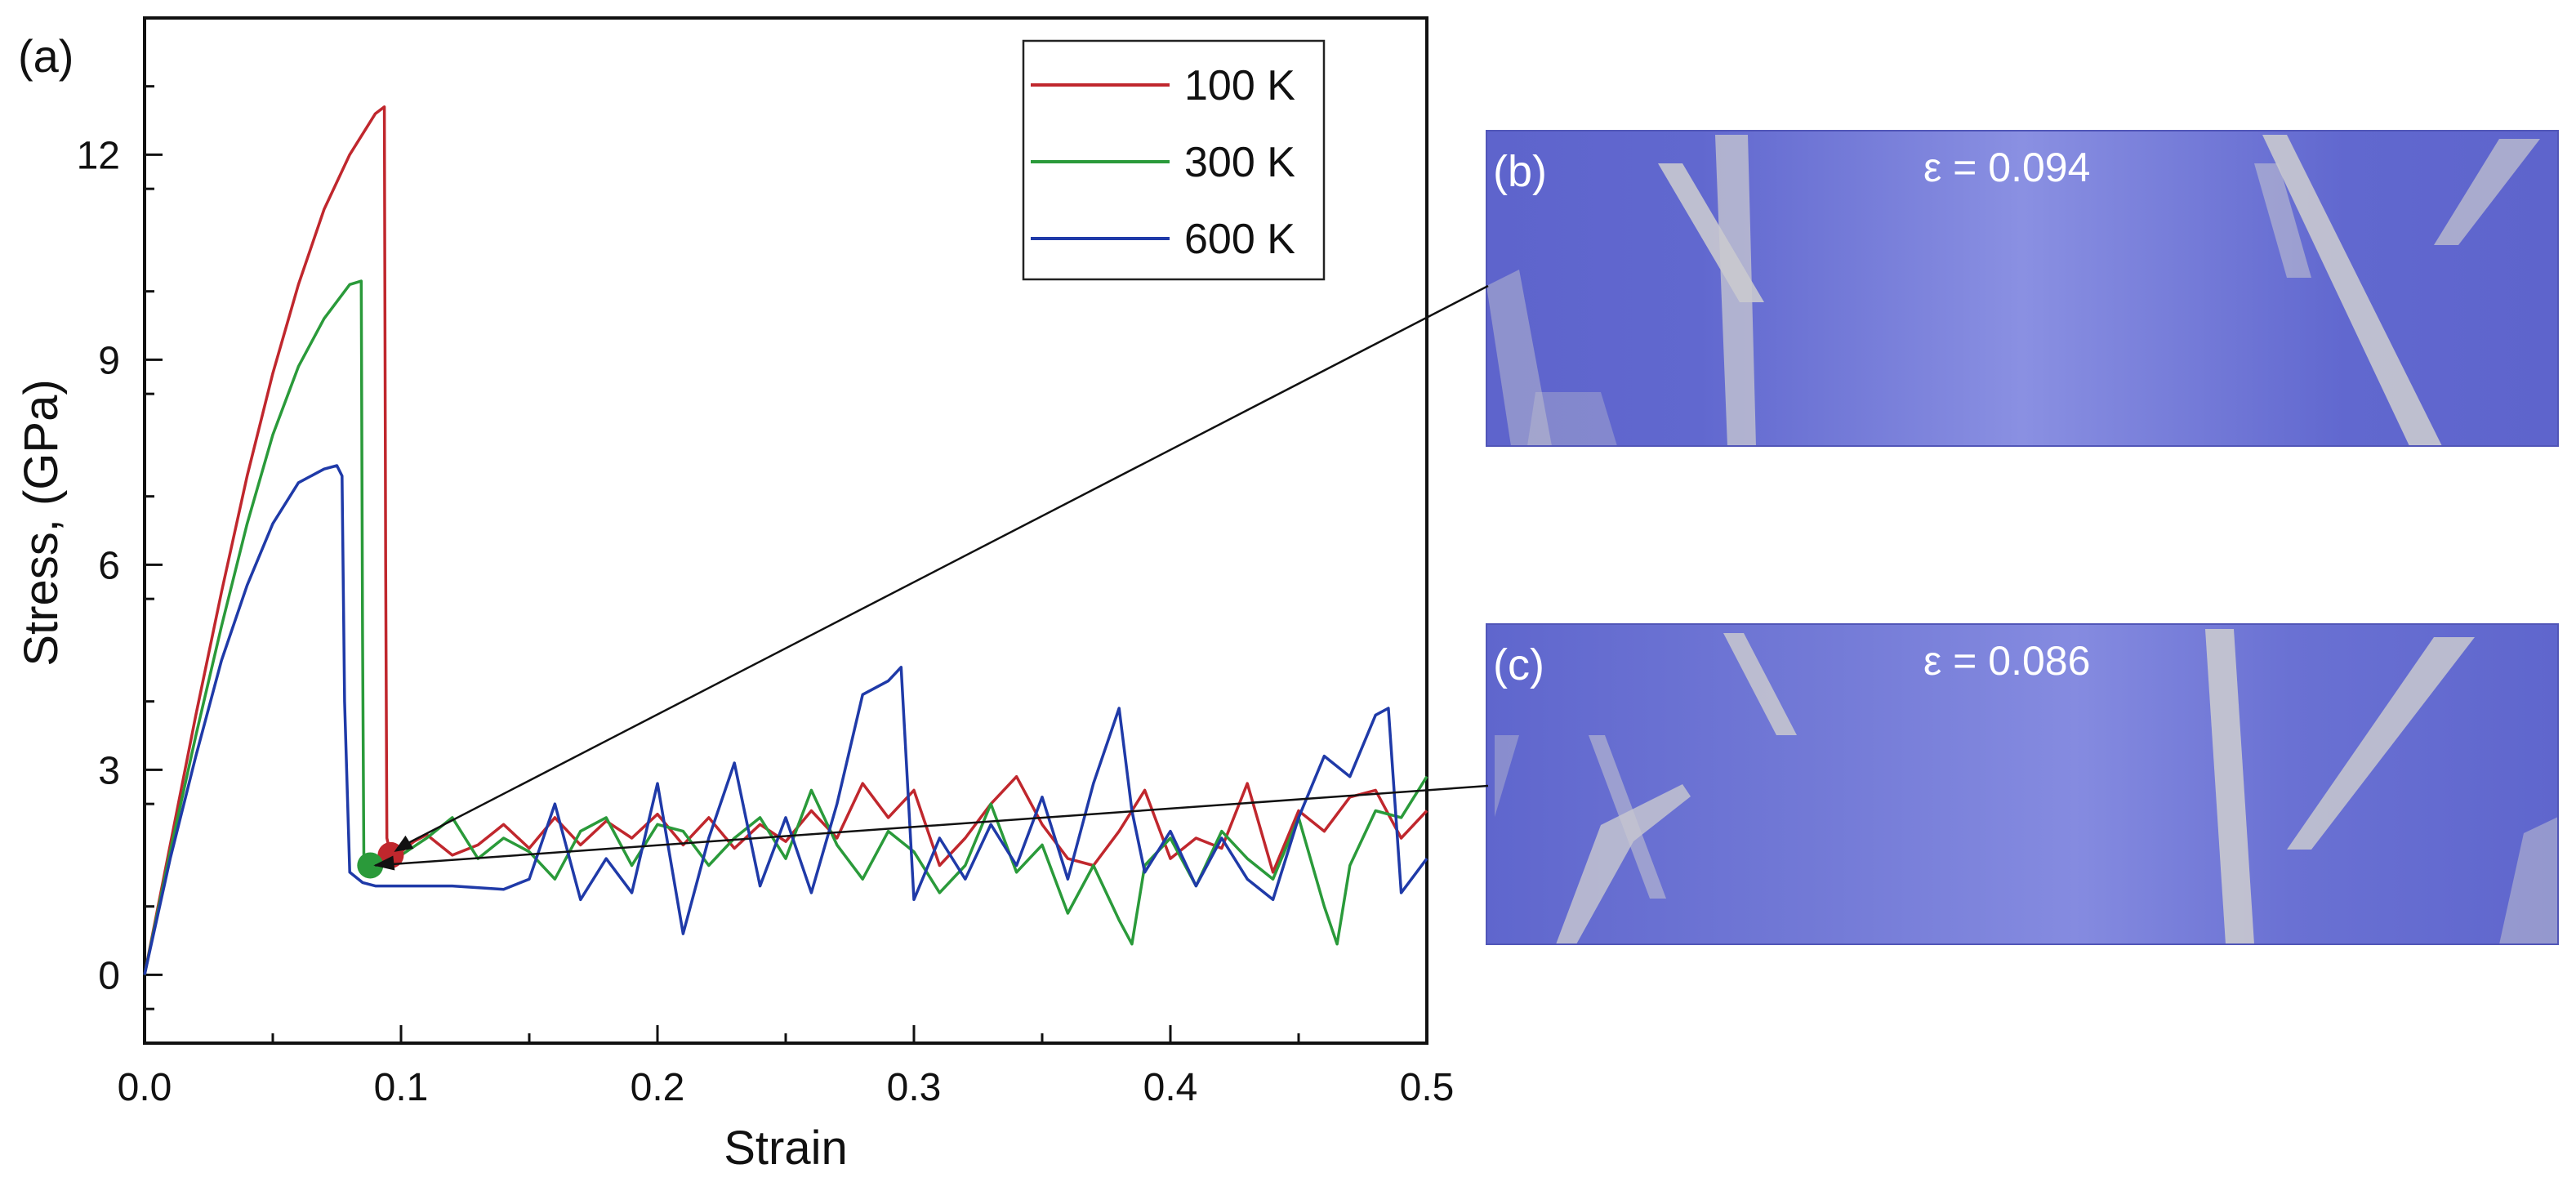 The width and height of the screenshot is (2576, 1182). Describe the element at coordinates (109, 975) in the screenshot. I see `y-tick-label: 0` at that location.